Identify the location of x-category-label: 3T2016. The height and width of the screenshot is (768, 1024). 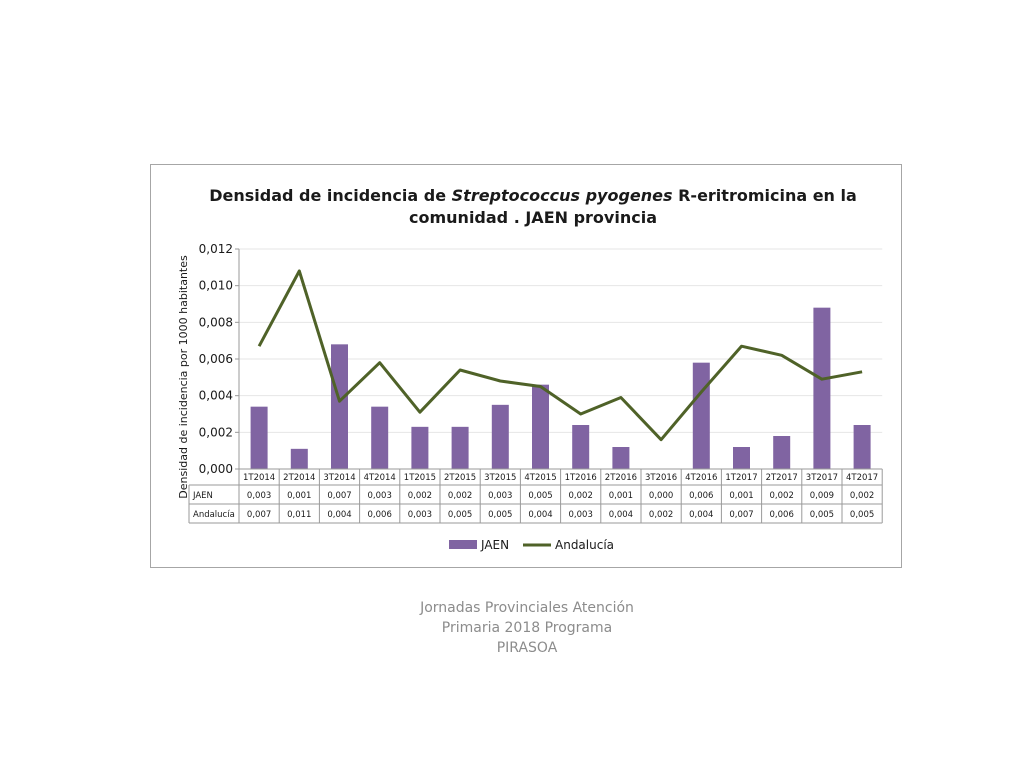
(661, 478).